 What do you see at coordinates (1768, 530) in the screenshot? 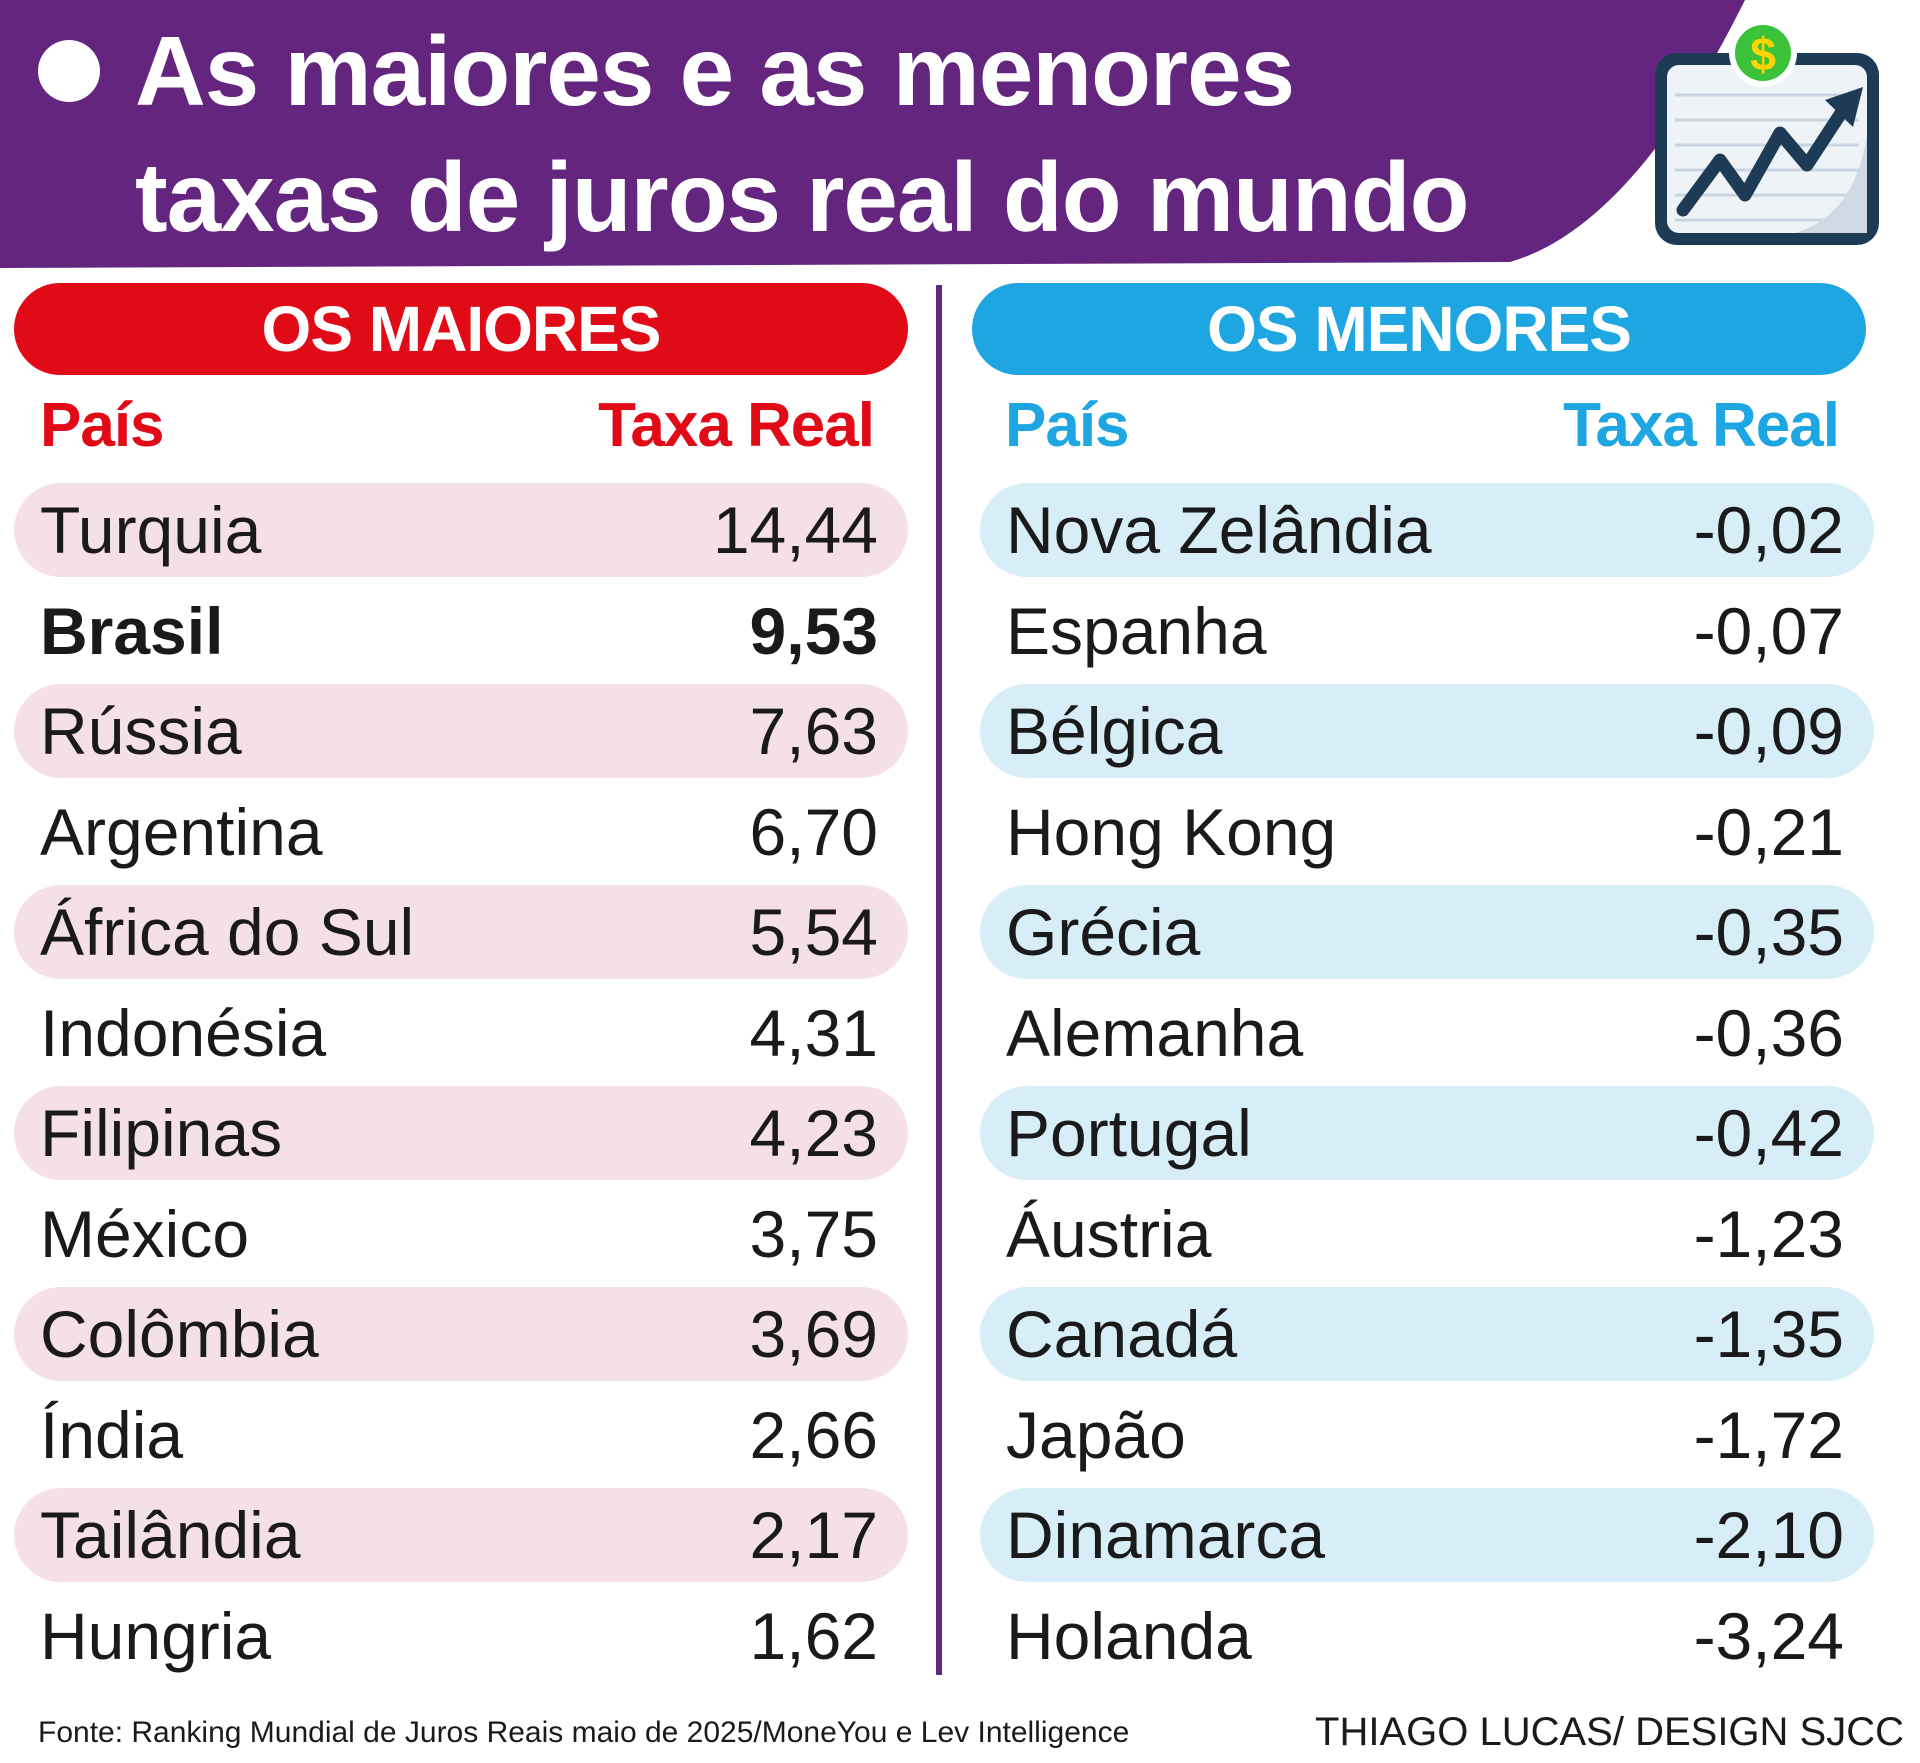
I see `menores-rate-cell: -0,02` at bounding box center [1768, 530].